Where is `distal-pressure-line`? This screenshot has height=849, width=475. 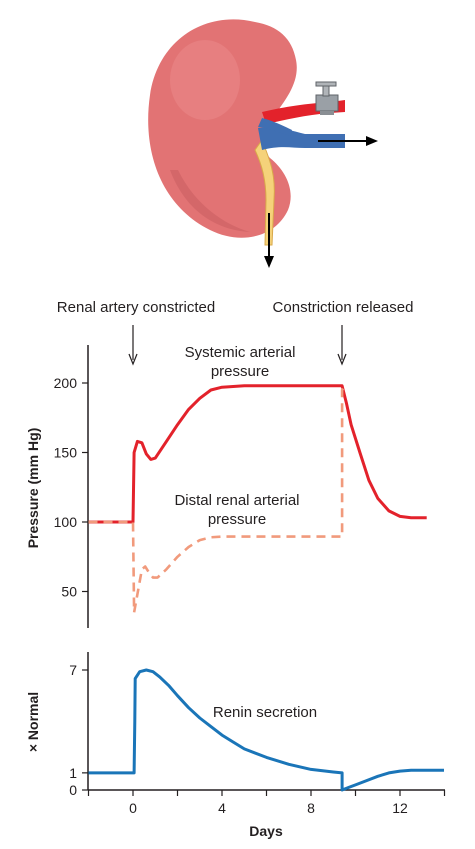
distal-pressure-line is located at coordinates (217, 499).